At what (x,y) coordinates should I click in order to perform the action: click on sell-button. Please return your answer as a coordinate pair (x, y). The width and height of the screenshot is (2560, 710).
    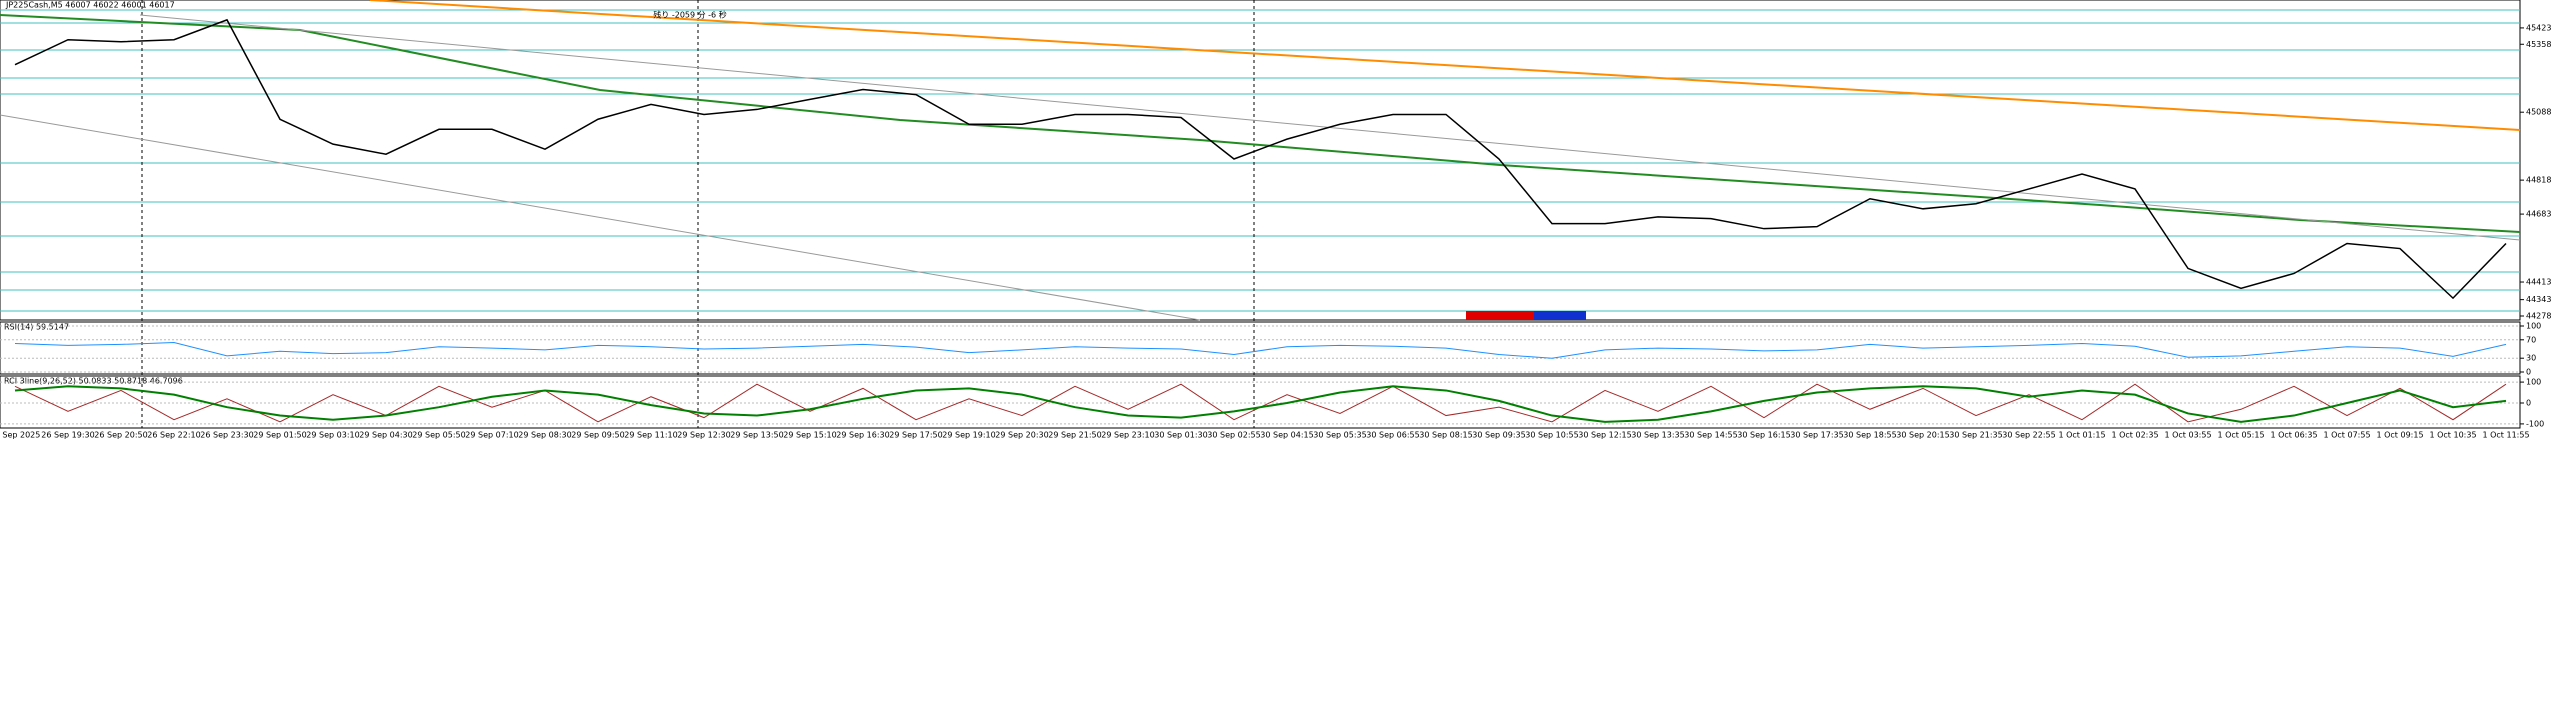
    Looking at the image, I should click on (1500, 315).